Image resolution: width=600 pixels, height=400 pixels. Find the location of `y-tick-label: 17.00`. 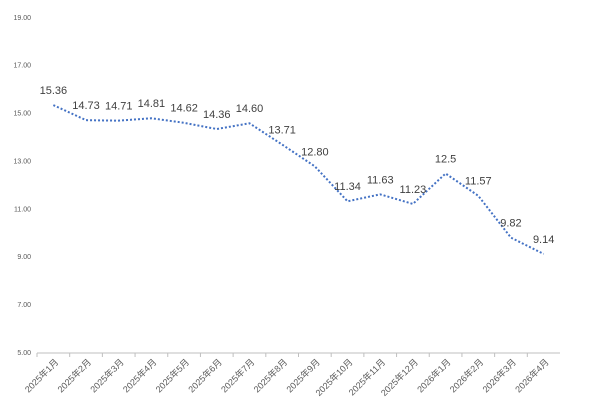

y-tick-label: 17.00 is located at coordinates (22, 66).